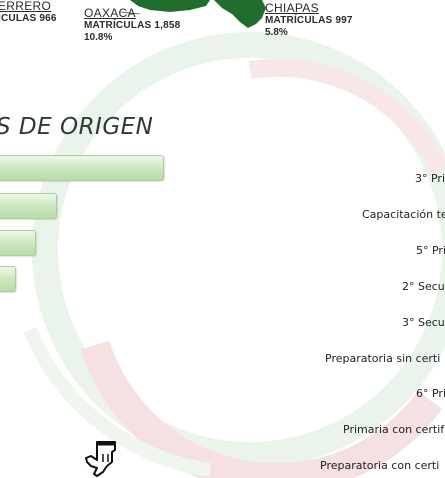  Describe the element at coordinates (430, 178) in the screenshot. I see `category-label: 3° Pri` at that location.